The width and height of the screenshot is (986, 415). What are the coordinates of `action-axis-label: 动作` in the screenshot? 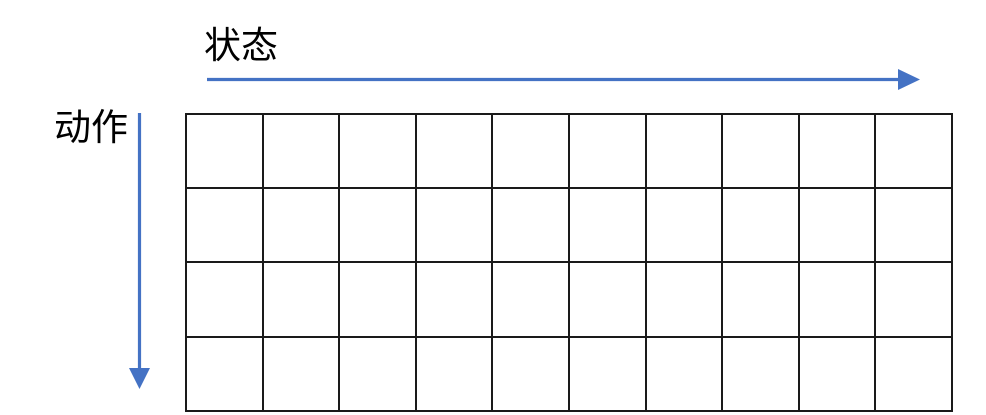 It's located at (91, 128).